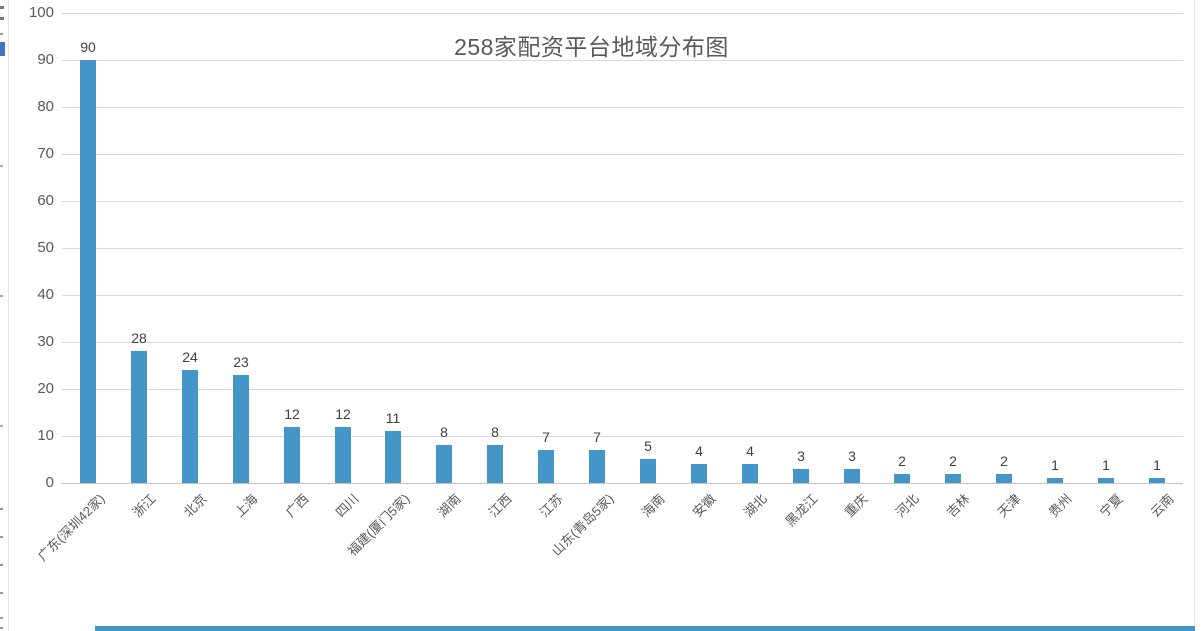  Describe the element at coordinates (297, 506) in the screenshot. I see `x-axis-category-label: 广西` at that location.